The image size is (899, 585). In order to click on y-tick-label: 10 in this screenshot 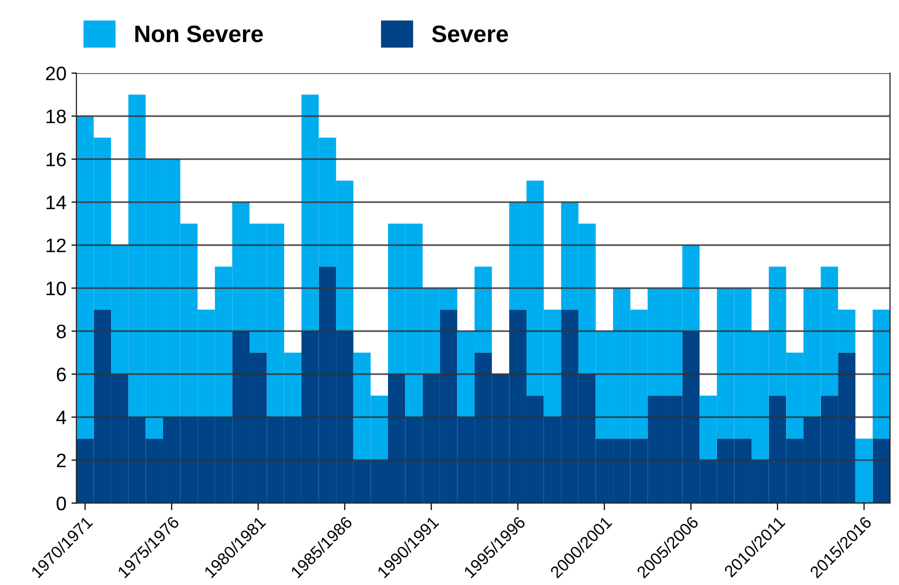, I will do `click(56, 289)`.